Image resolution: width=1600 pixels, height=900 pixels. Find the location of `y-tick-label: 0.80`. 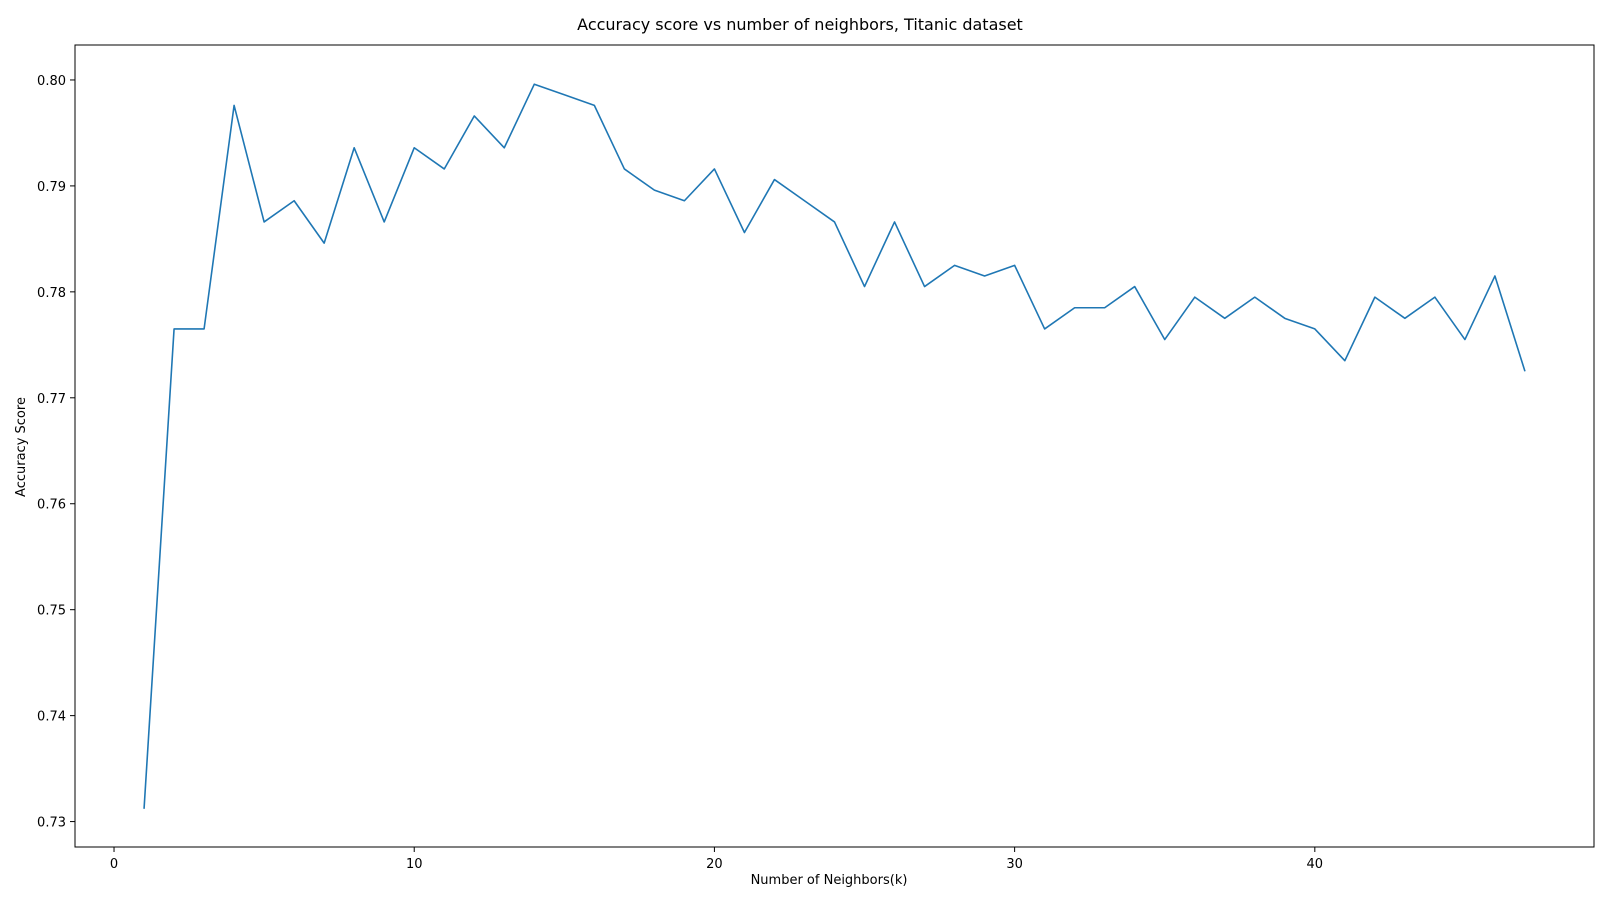

y-tick-label: 0.80 is located at coordinates (51, 81).